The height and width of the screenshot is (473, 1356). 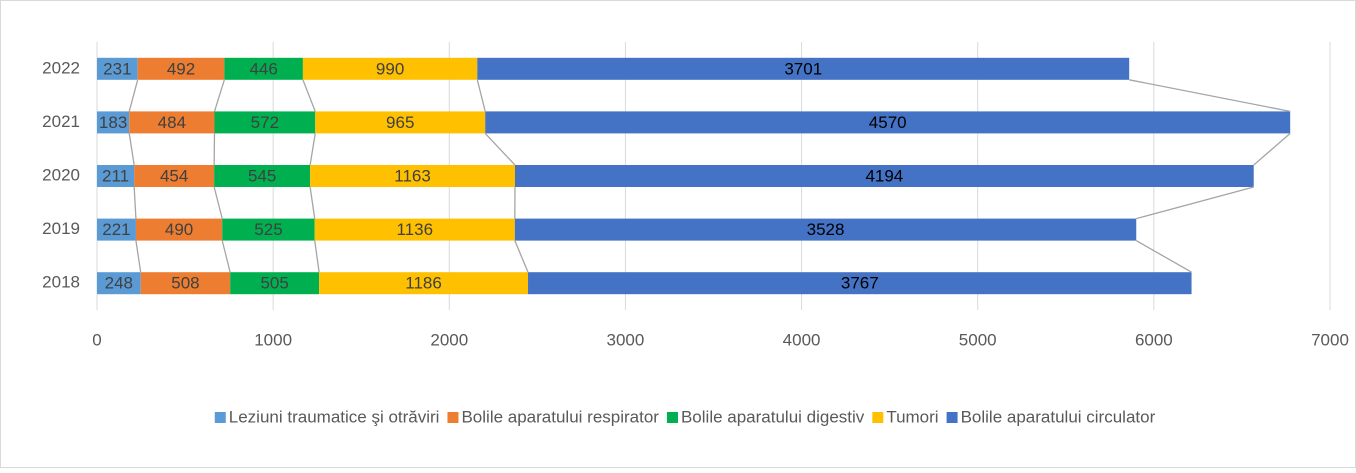 I want to click on data-label: 505, so click(x=274, y=283).